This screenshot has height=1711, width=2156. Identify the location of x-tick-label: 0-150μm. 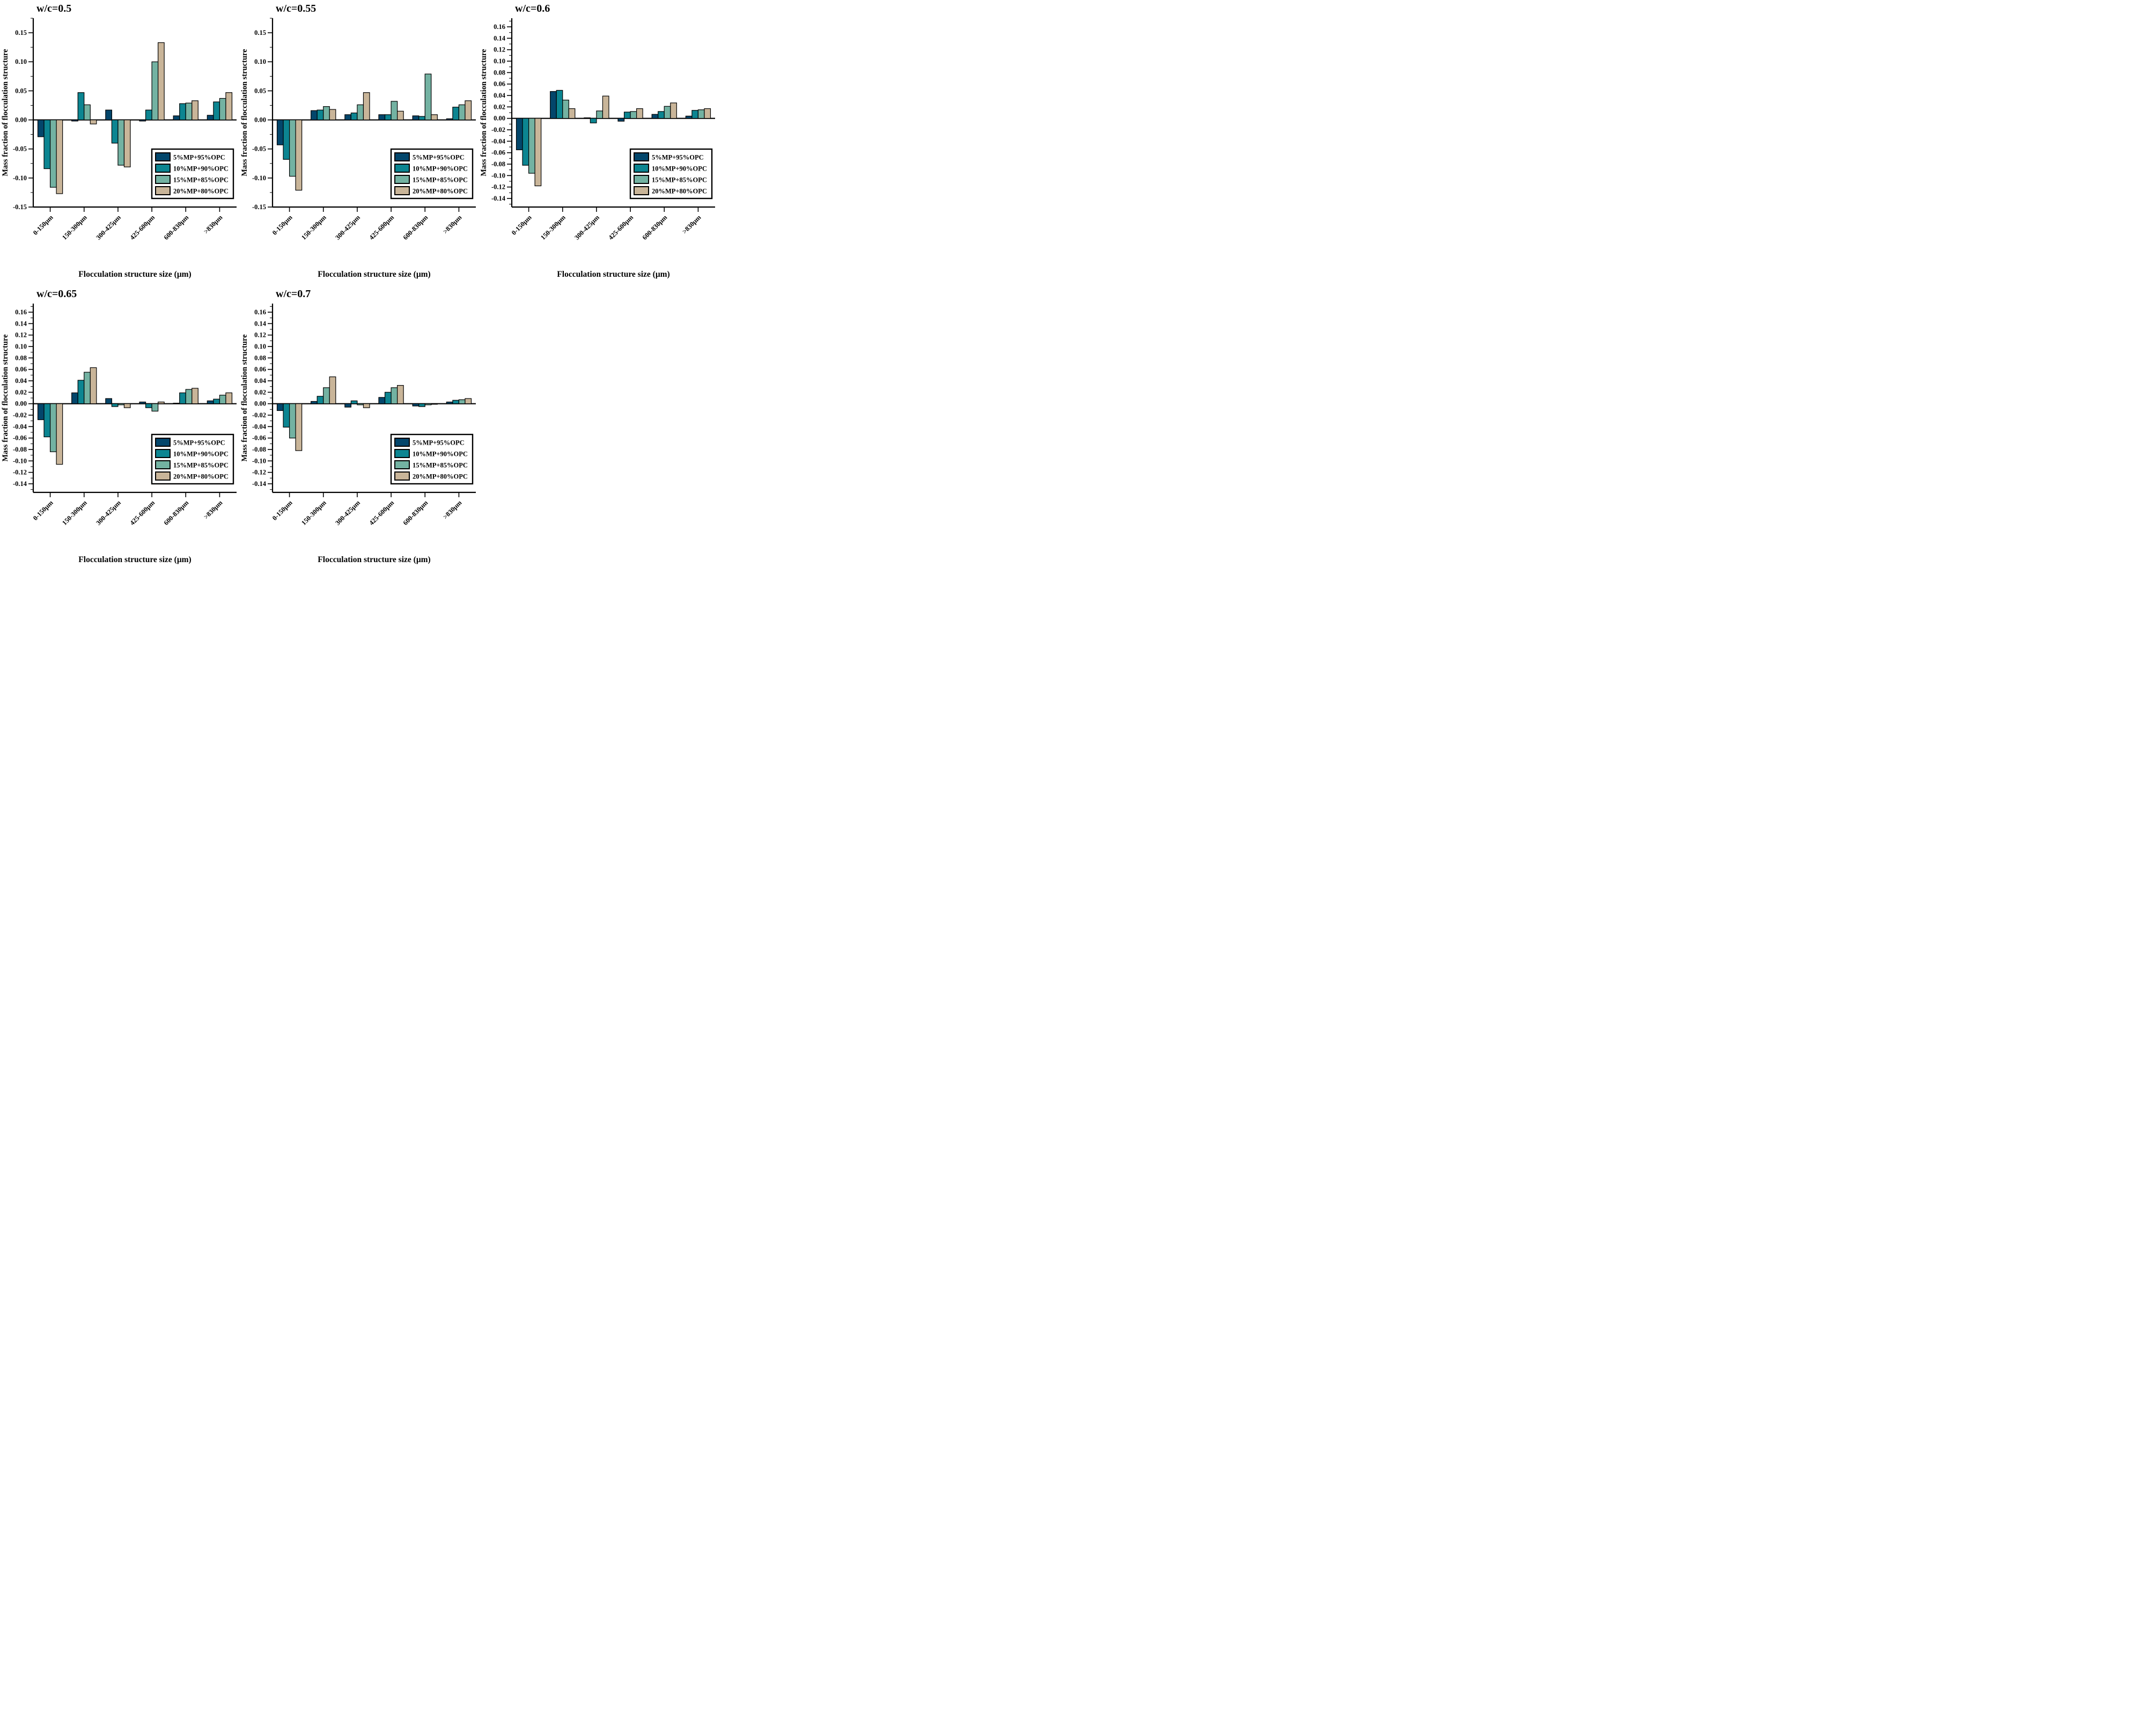
(282, 225).